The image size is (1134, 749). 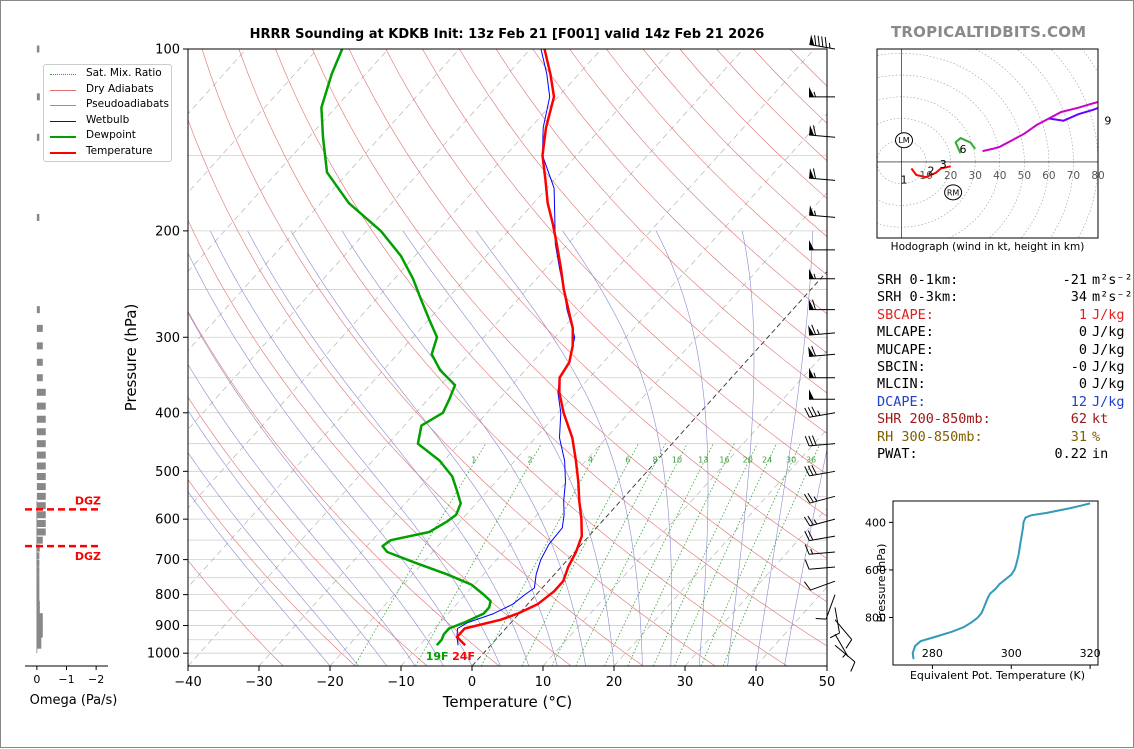 What do you see at coordinates (999, 176) in the screenshot?
I see `hodograph-ring-label: 40` at bounding box center [999, 176].